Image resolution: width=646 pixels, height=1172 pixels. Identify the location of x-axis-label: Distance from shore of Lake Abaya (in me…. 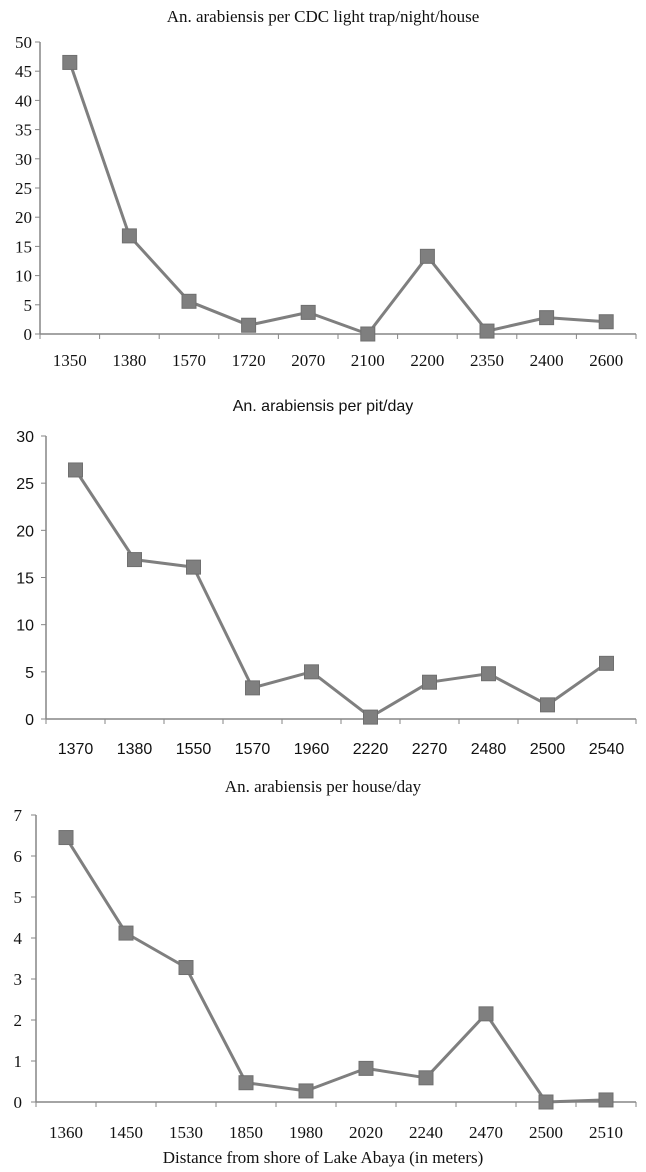
(323, 1157).